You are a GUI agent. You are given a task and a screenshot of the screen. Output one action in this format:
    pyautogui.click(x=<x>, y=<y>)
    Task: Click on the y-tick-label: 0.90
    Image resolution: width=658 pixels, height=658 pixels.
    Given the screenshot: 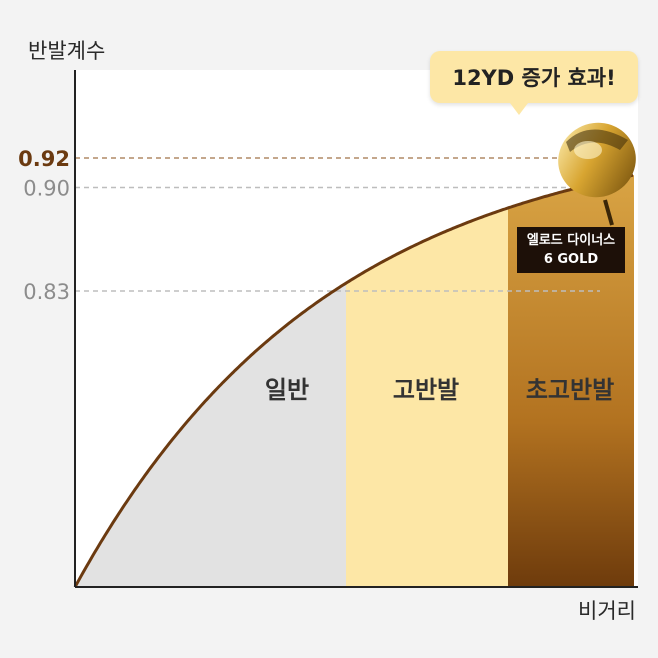 What is the action you would take?
    pyautogui.click(x=46, y=189)
    